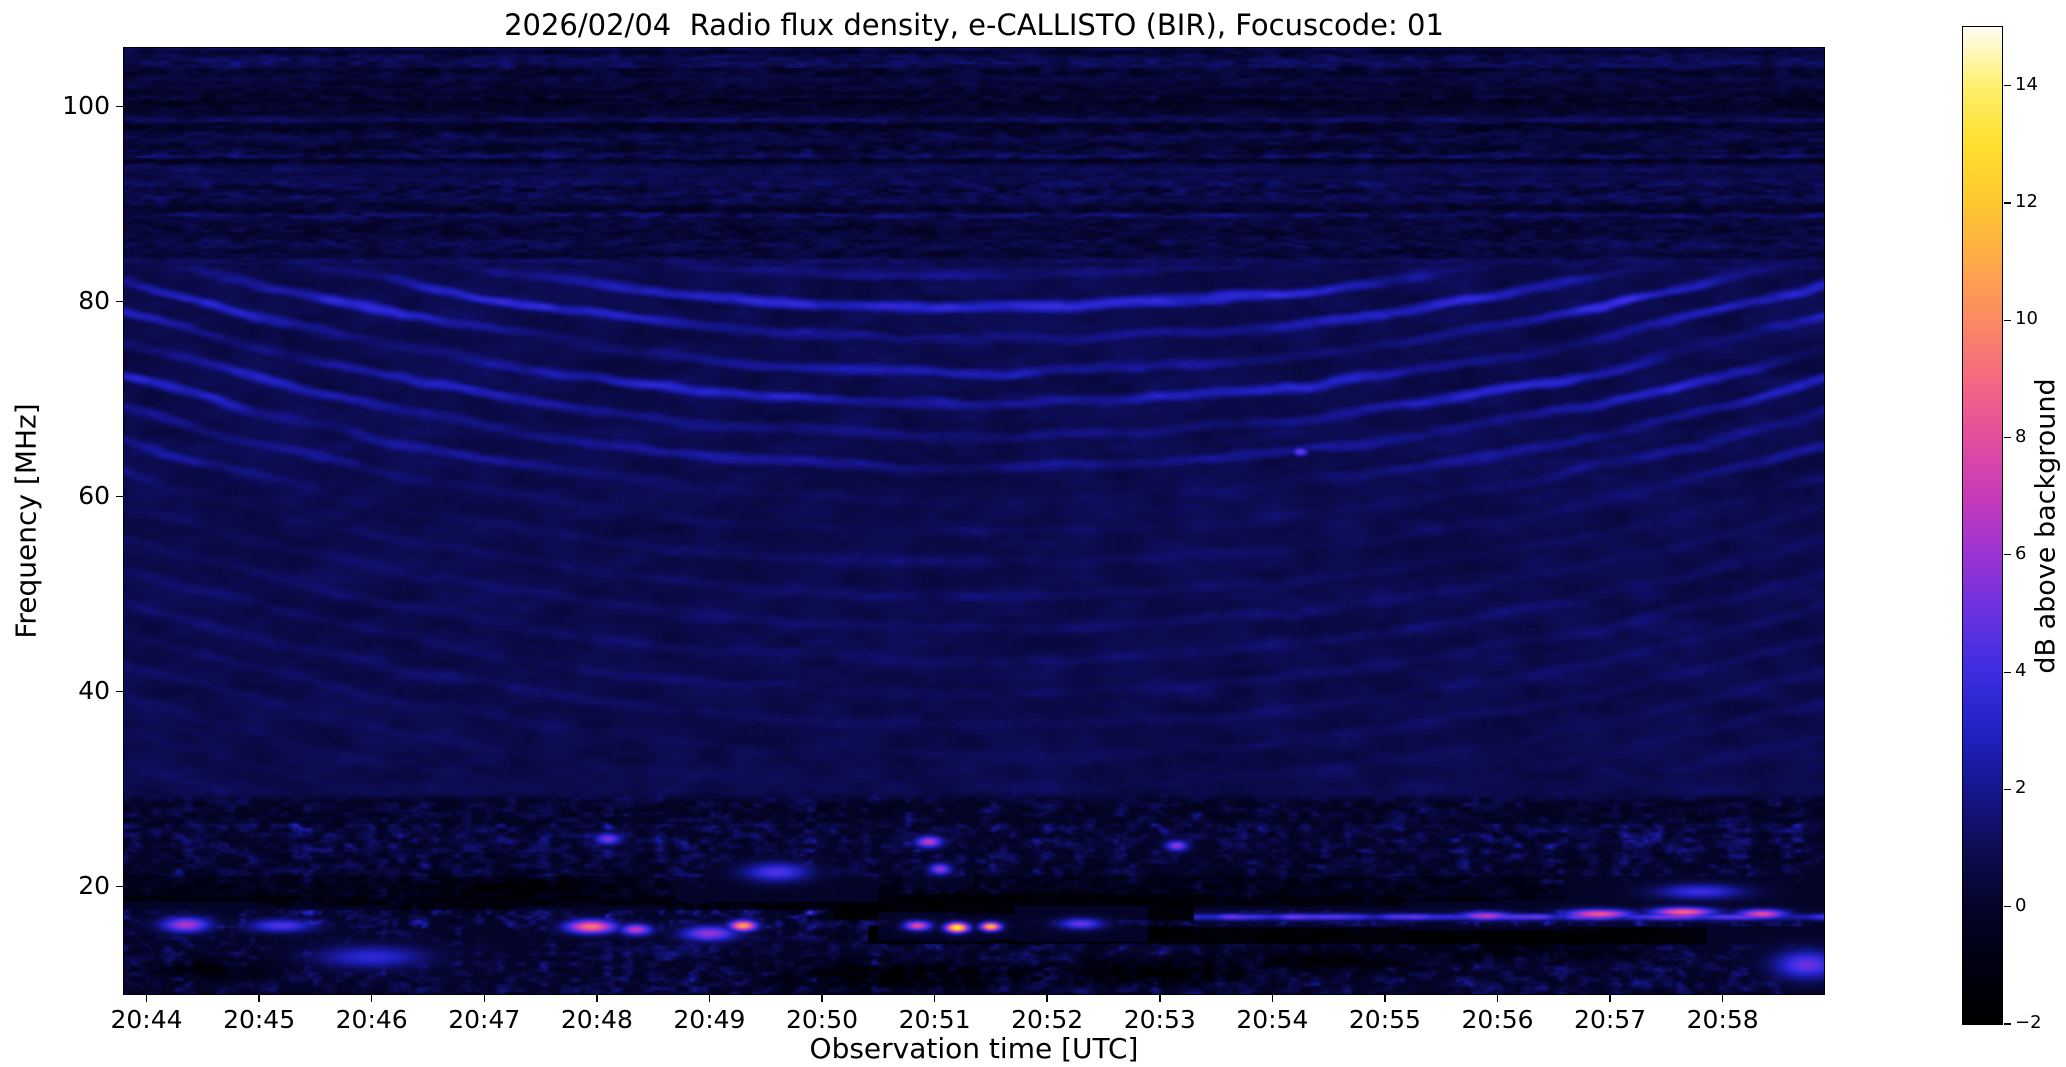  I want to click on colorbar-tick-label: 12, so click(2026, 201).